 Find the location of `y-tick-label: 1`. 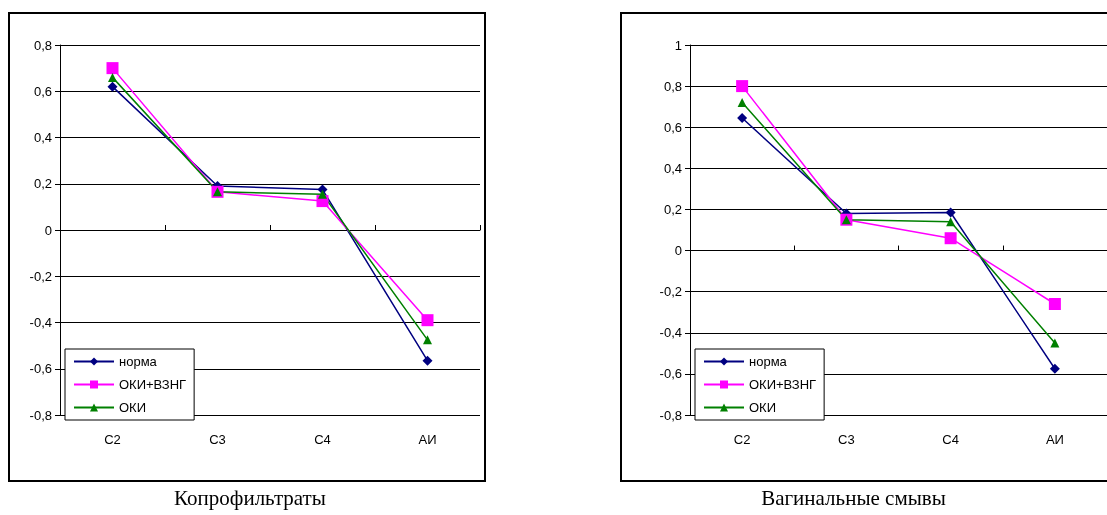

y-tick-label: 1 is located at coordinates (678, 45).